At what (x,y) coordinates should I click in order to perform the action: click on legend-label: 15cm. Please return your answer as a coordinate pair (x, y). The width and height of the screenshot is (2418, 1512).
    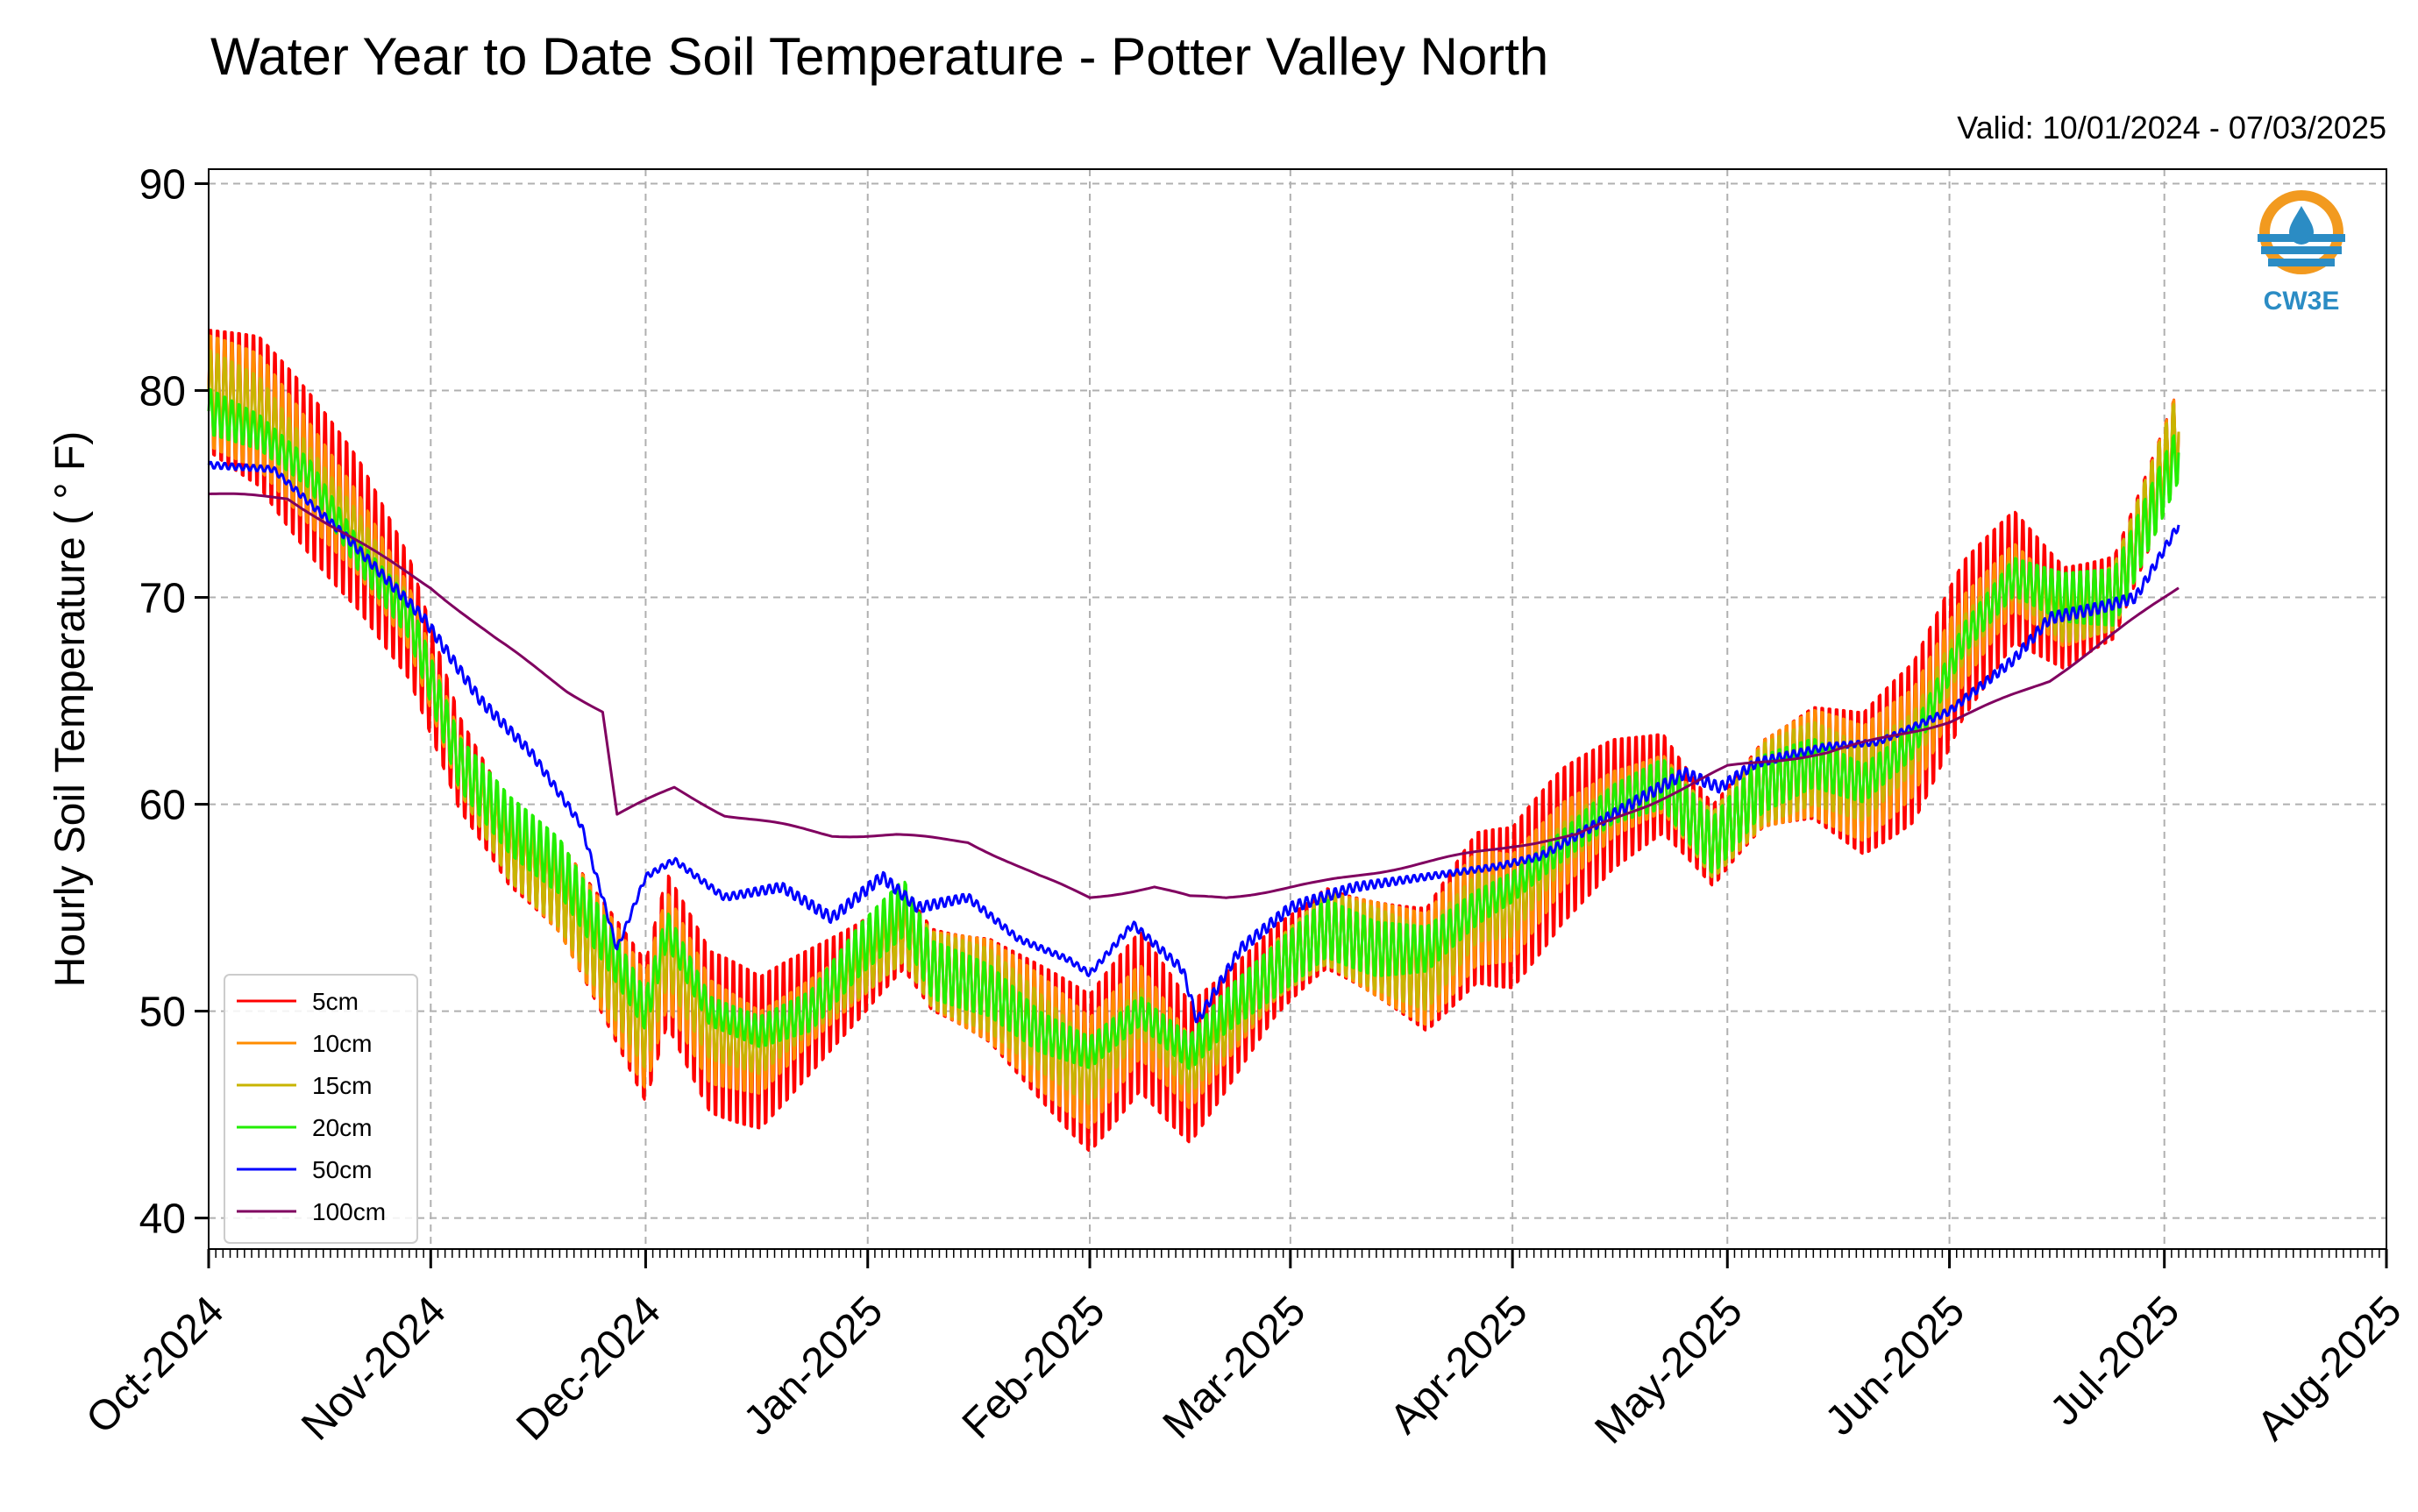
    Looking at the image, I should click on (342, 1085).